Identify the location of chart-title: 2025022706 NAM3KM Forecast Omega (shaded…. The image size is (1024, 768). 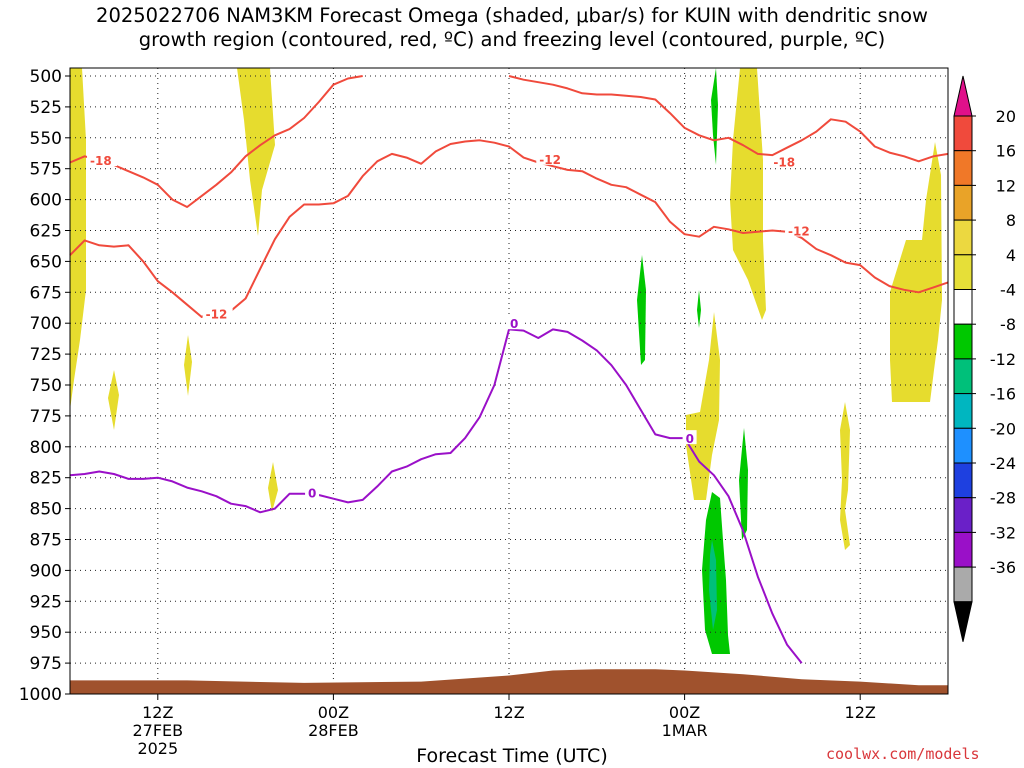
(512, 28).